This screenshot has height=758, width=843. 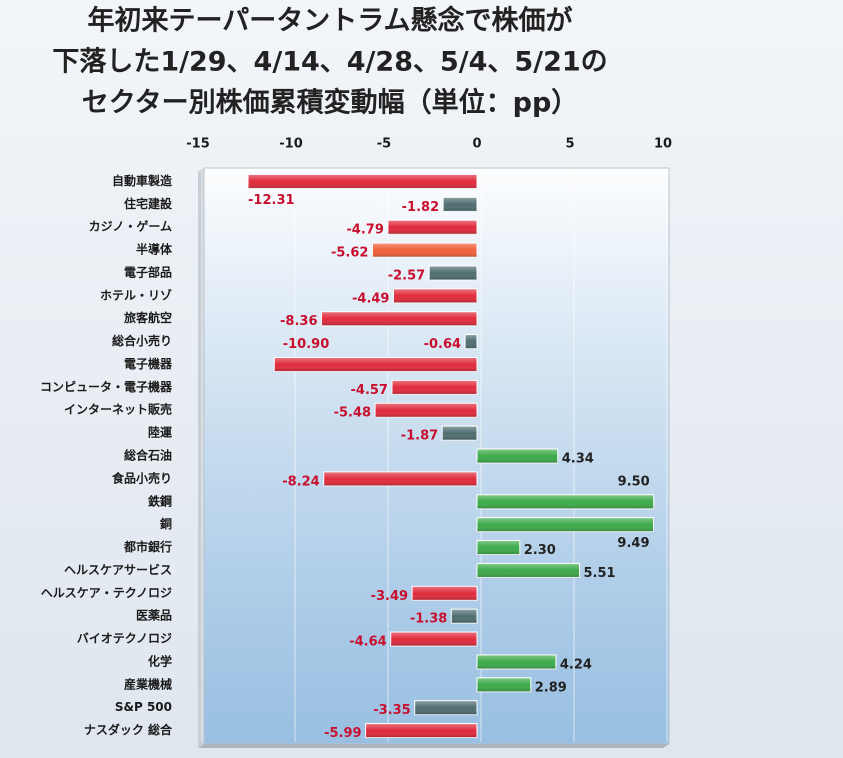 I want to click on chart-title: 年初来テーパータントラム懸念で株価が, so click(x=330, y=21).